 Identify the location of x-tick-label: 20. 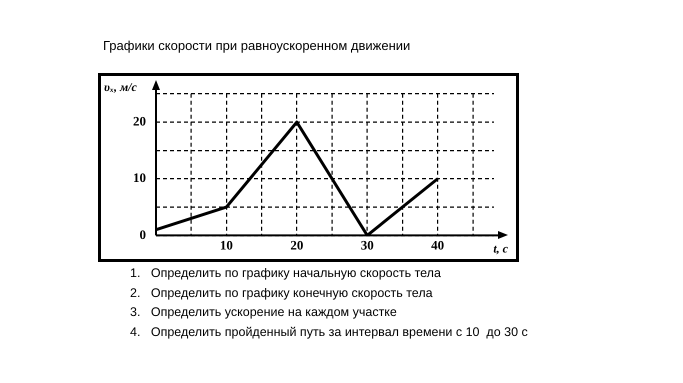
(297, 245).